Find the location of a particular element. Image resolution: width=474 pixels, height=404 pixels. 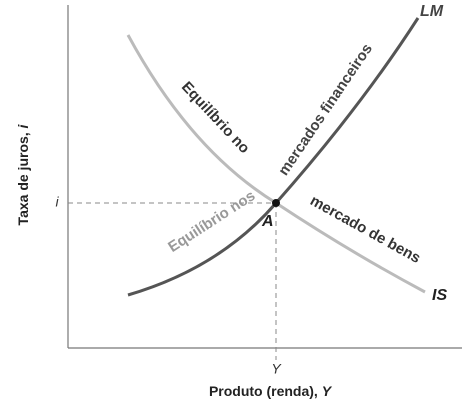

y-axis-label-symbol: i is located at coordinates (23, 125).